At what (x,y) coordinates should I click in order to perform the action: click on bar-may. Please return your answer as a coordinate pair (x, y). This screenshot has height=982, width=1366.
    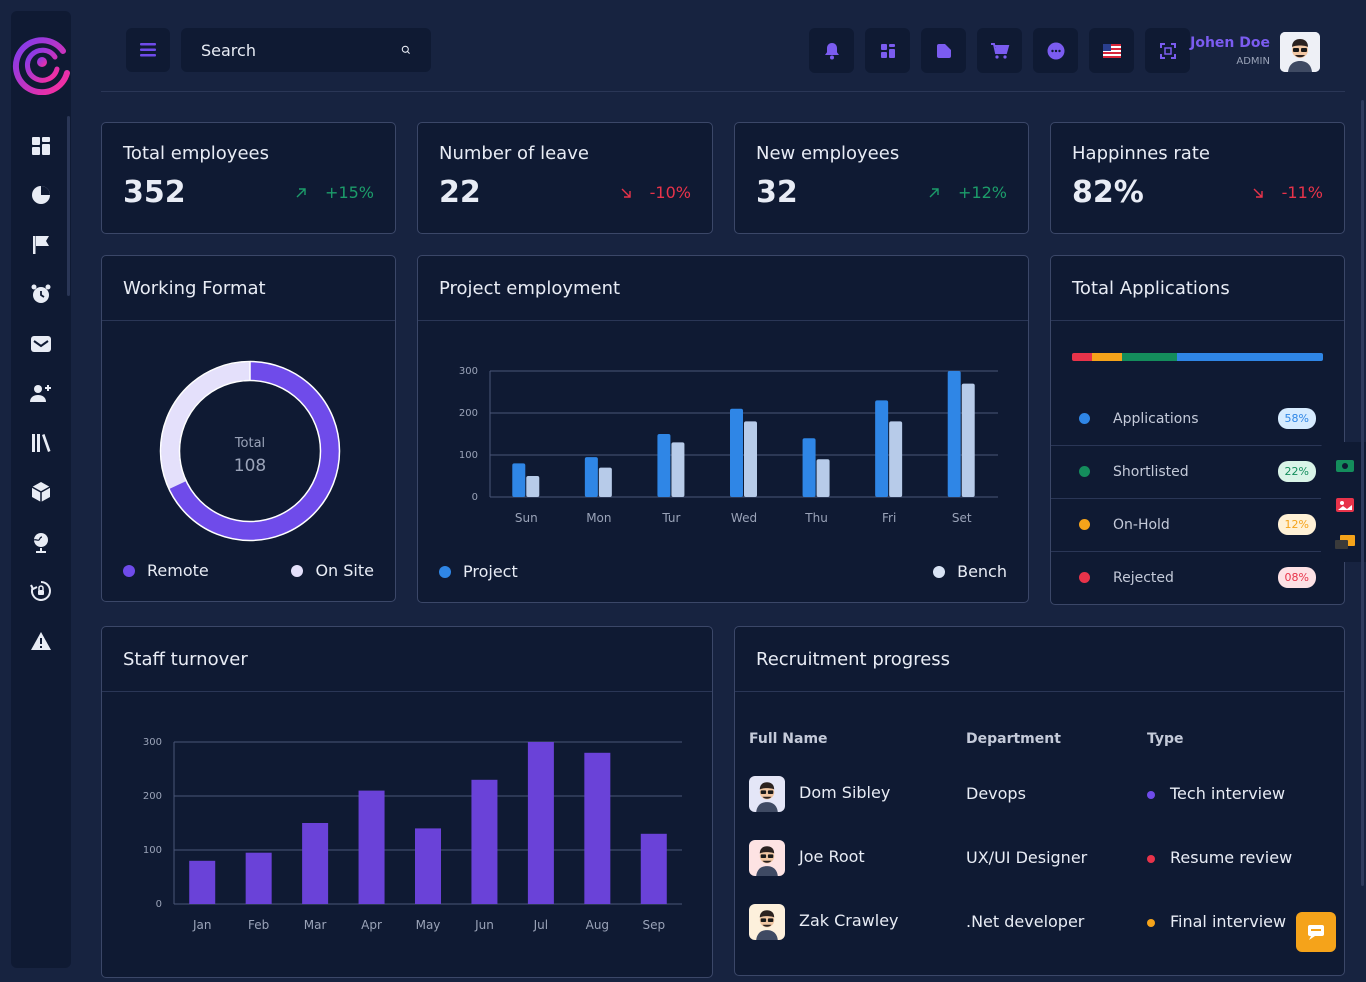
    Looking at the image, I should click on (428, 866).